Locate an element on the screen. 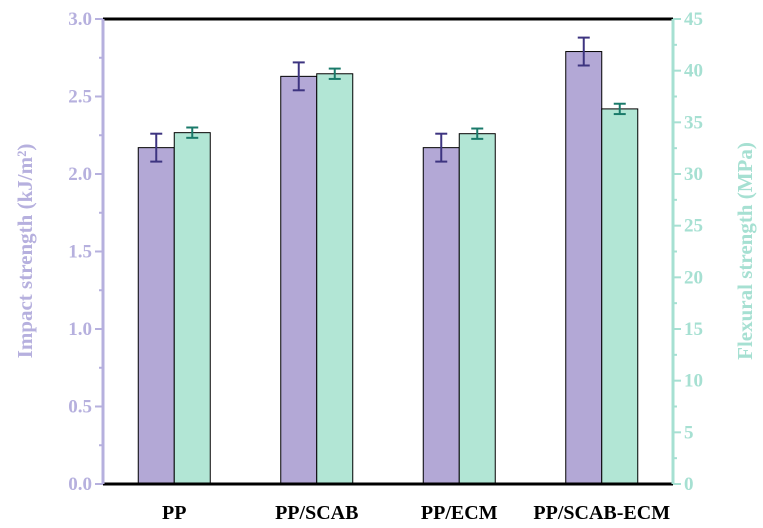  y-tick-label-right: 25 is located at coordinates (693, 226).